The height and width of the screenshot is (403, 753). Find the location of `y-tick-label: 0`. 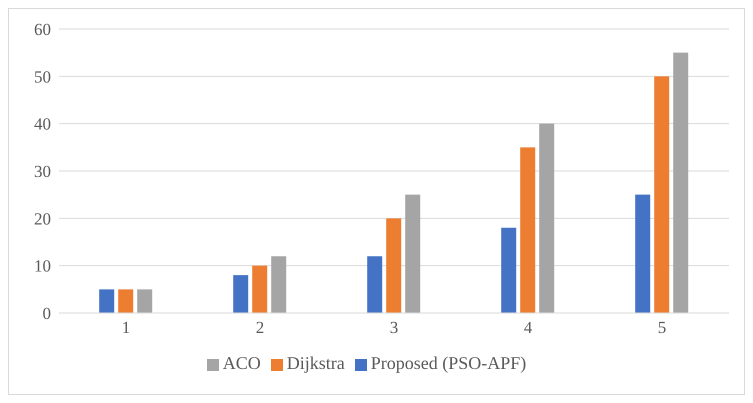

y-tick-label: 0 is located at coordinates (46, 314).